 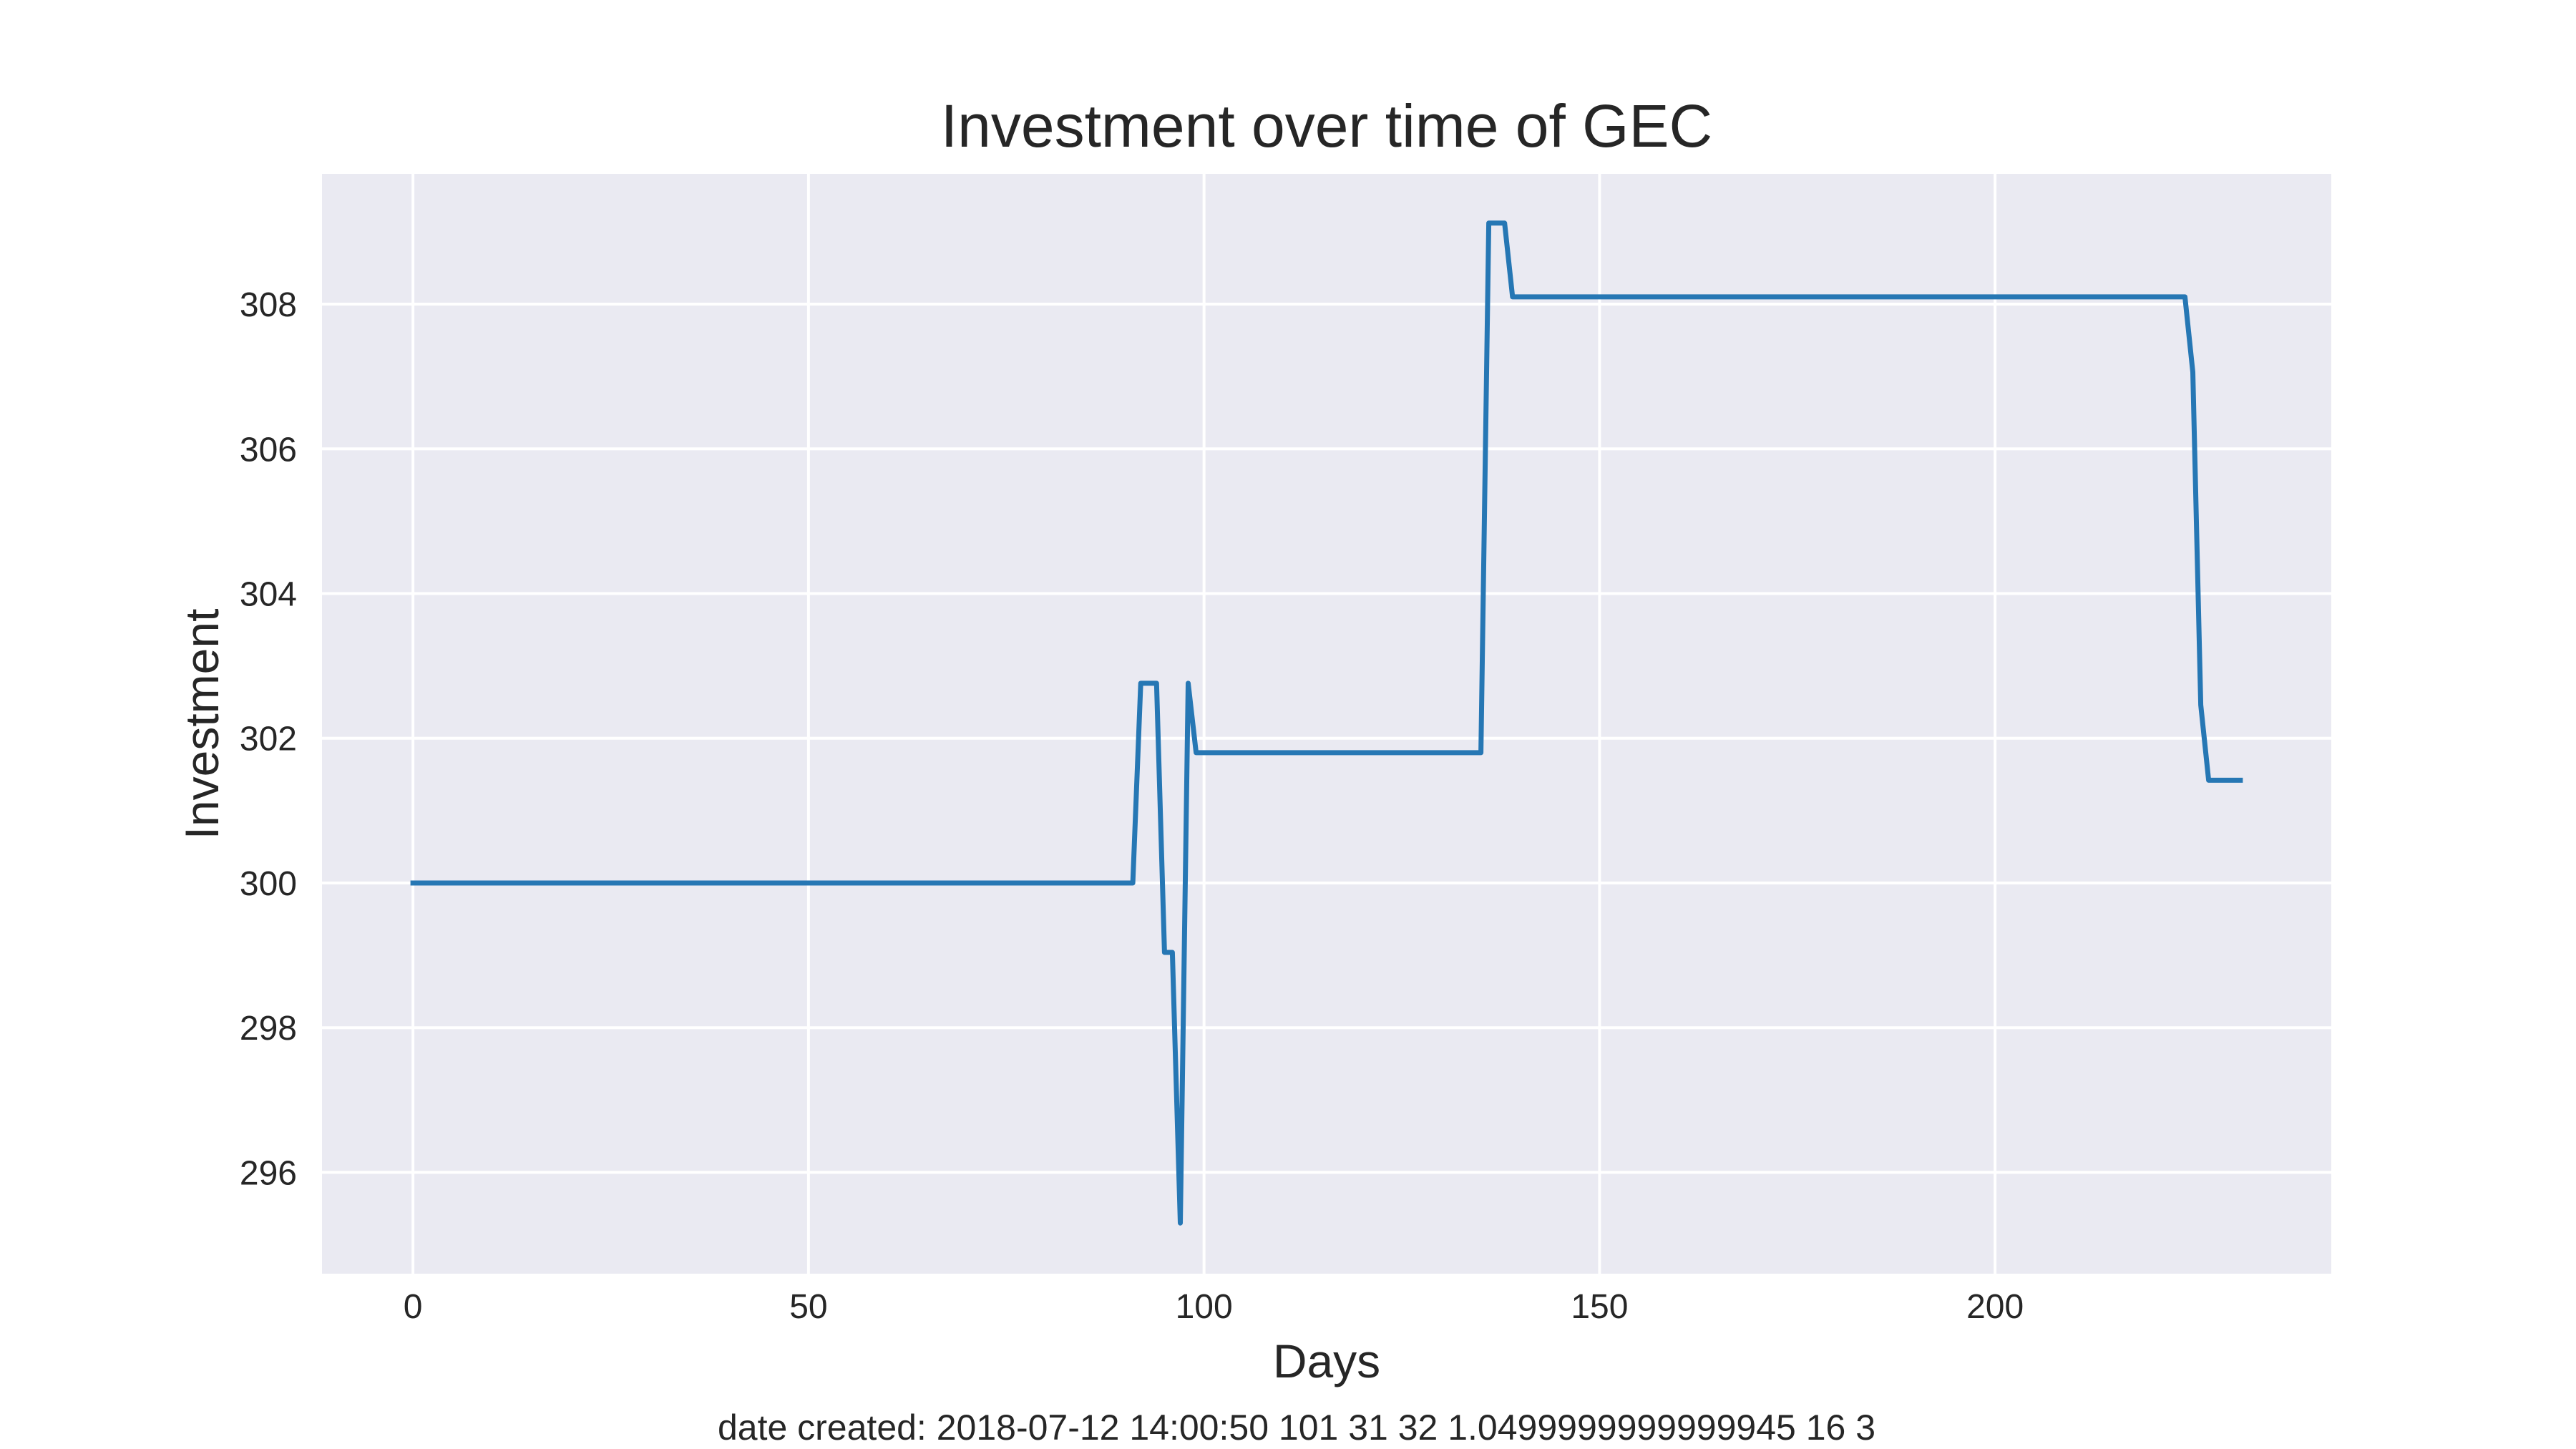 What do you see at coordinates (268, 594) in the screenshot?
I see `y-tick-label-4: 304` at bounding box center [268, 594].